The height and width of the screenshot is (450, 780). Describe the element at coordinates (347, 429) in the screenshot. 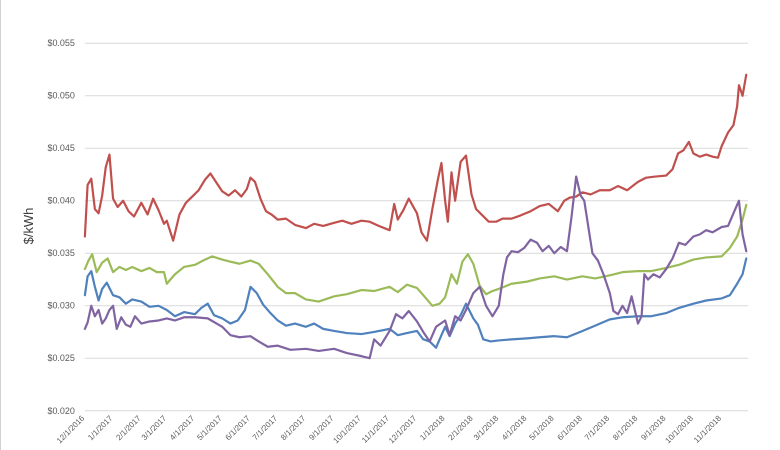

I see `x-tick-label: 10/1/2017` at that location.